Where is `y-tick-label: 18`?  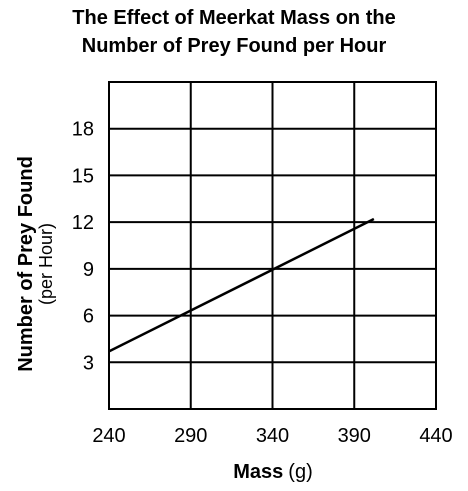
y-tick-label: 18 is located at coordinates (83, 130).